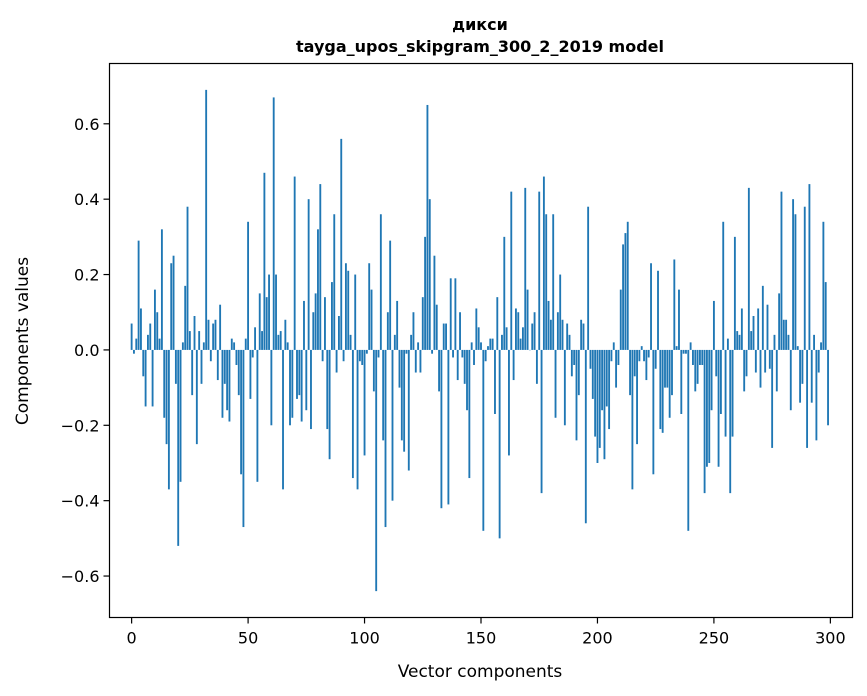 Image resolution: width=867 pixels, height=696 pixels. I want to click on y-tick-label: 0.2, so click(86, 275).